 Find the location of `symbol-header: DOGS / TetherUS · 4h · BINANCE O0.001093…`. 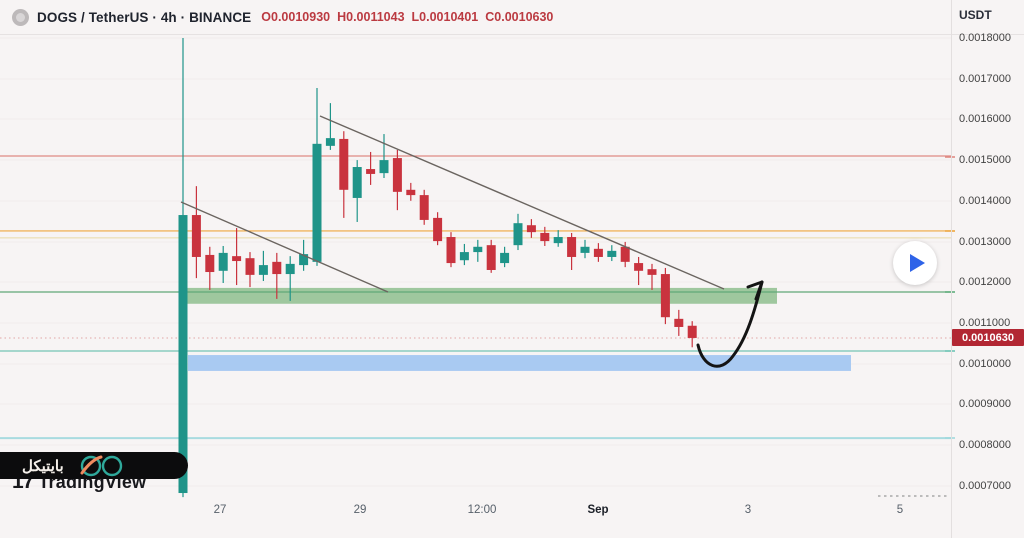

symbol-header: DOGS / TetherUS · 4h · BINANCE O0.001093… is located at coordinates (475, 17).